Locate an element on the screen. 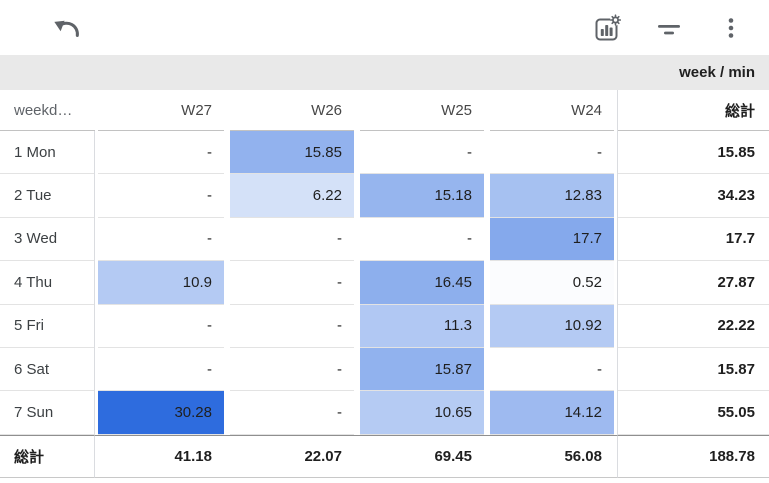  row-label-value: 2 Tue is located at coordinates (47, 196).